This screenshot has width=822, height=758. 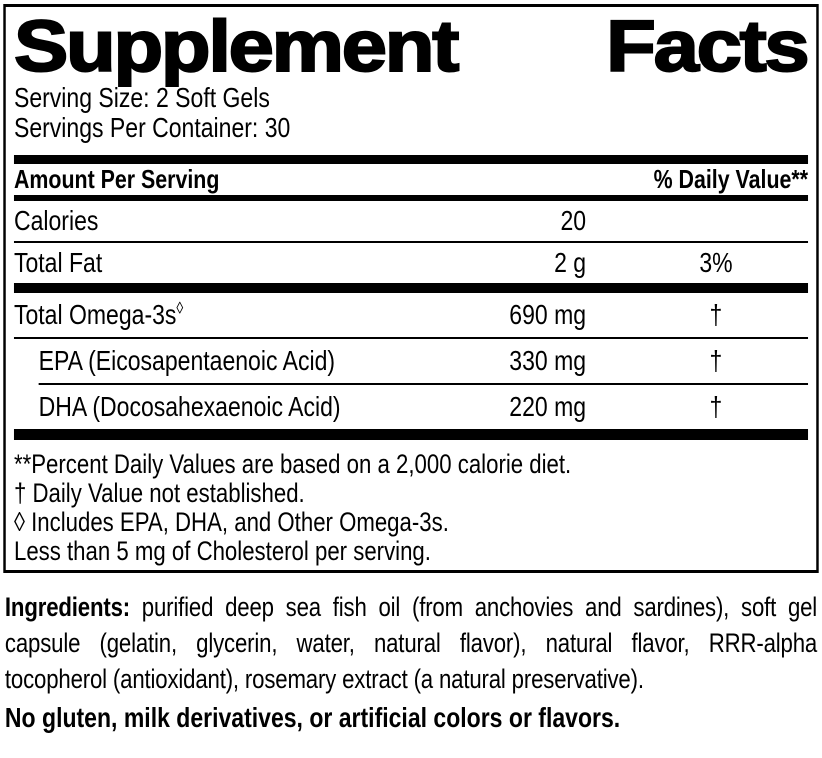 What do you see at coordinates (731, 179) in the screenshot?
I see `daily-value-header: % Daily Value**` at bounding box center [731, 179].